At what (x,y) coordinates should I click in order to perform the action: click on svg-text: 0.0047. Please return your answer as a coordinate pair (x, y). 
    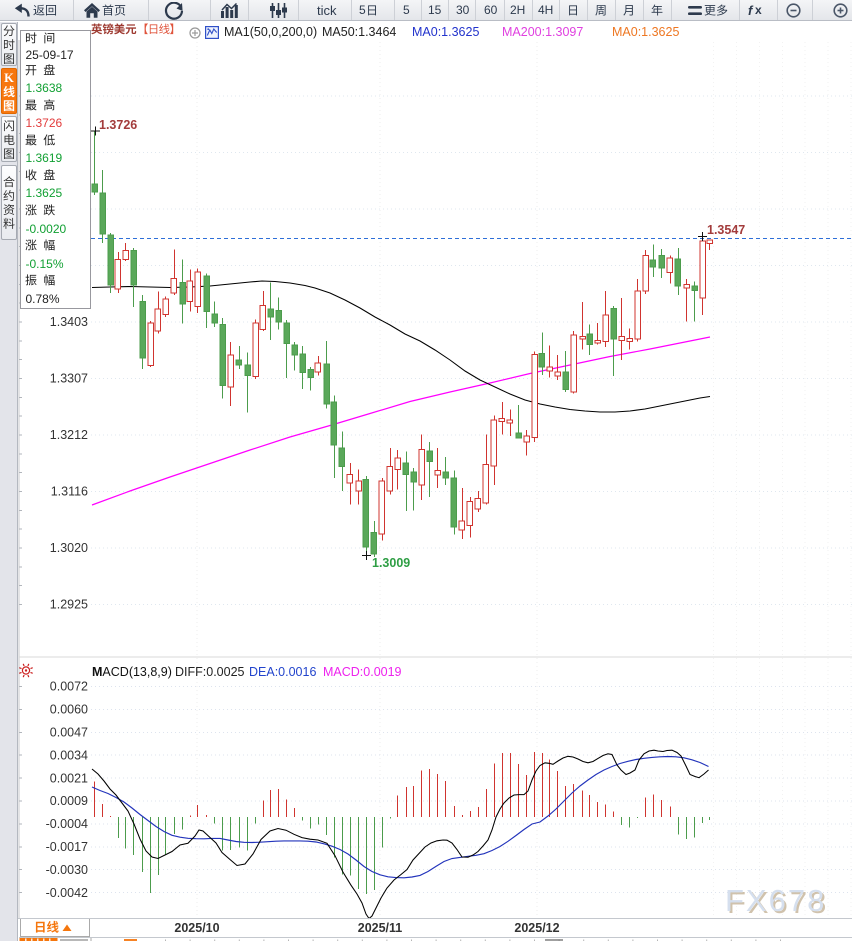
    Looking at the image, I should click on (69, 733).